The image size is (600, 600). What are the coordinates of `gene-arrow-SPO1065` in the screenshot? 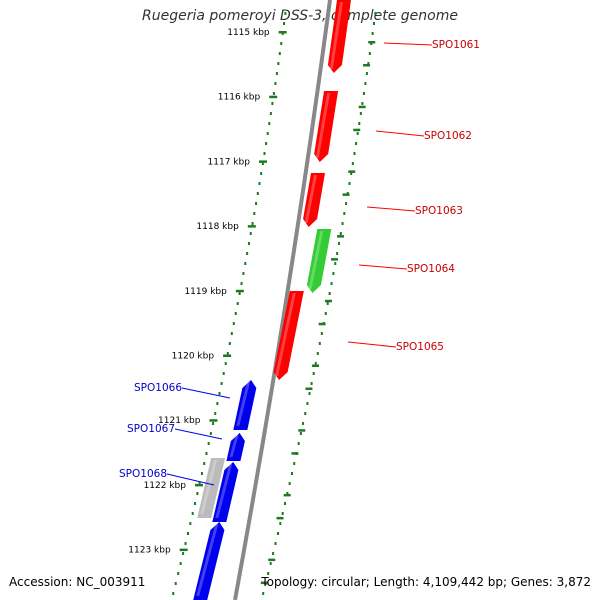 It's located at (288, 335).